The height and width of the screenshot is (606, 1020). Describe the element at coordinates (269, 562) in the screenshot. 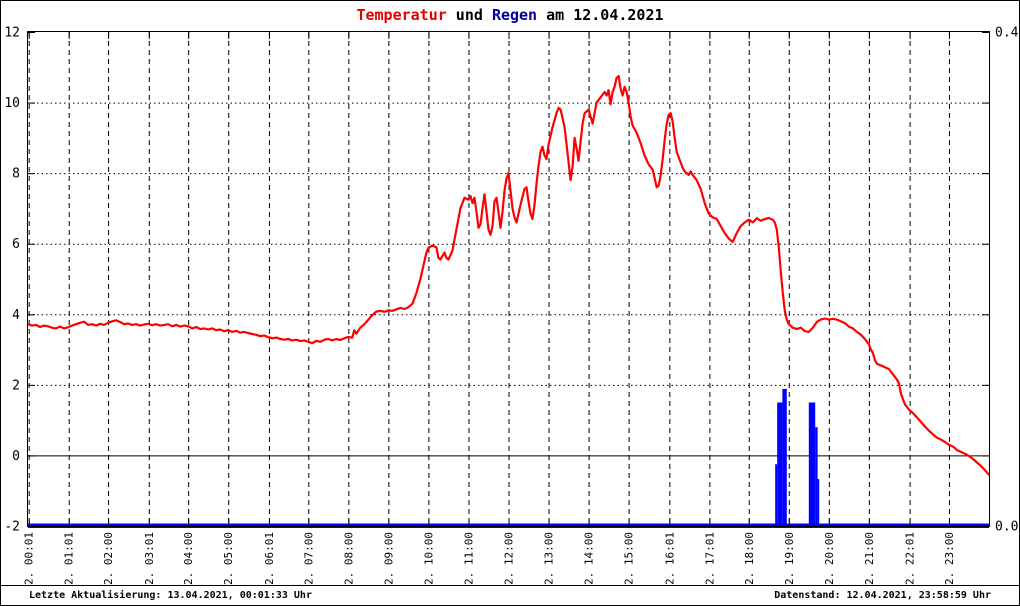

I see `x-tick-label: 12. 06:01` at that location.